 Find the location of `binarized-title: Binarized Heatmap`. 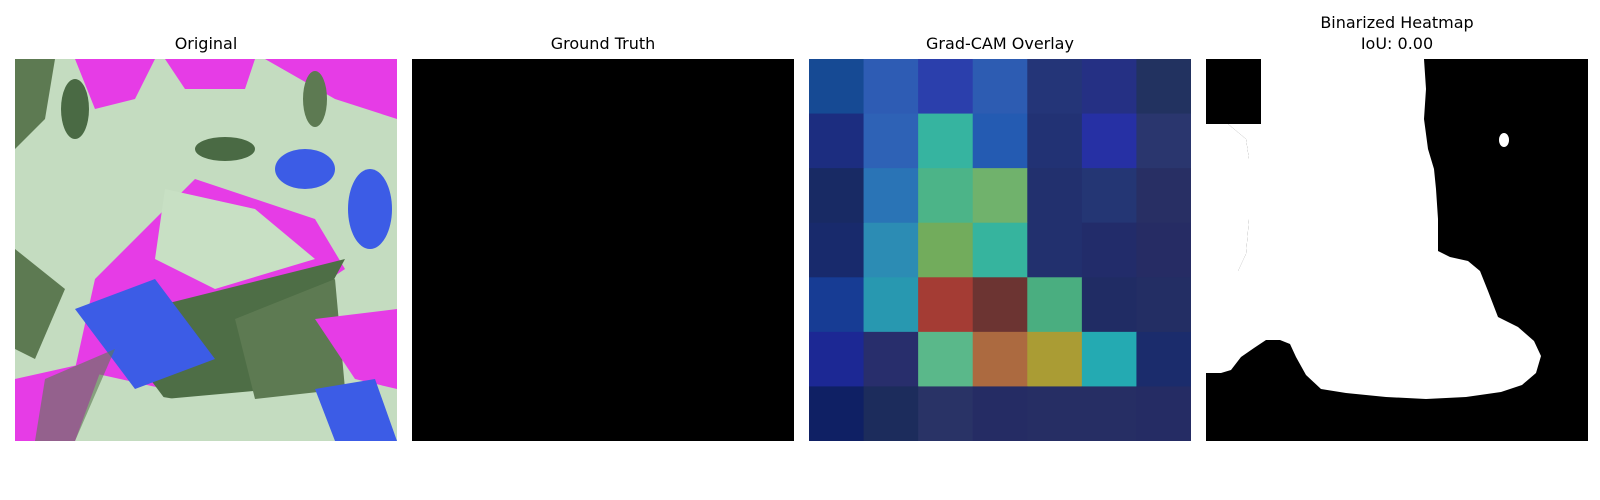

binarized-title: Binarized Heatmap is located at coordinates (1397, 22).